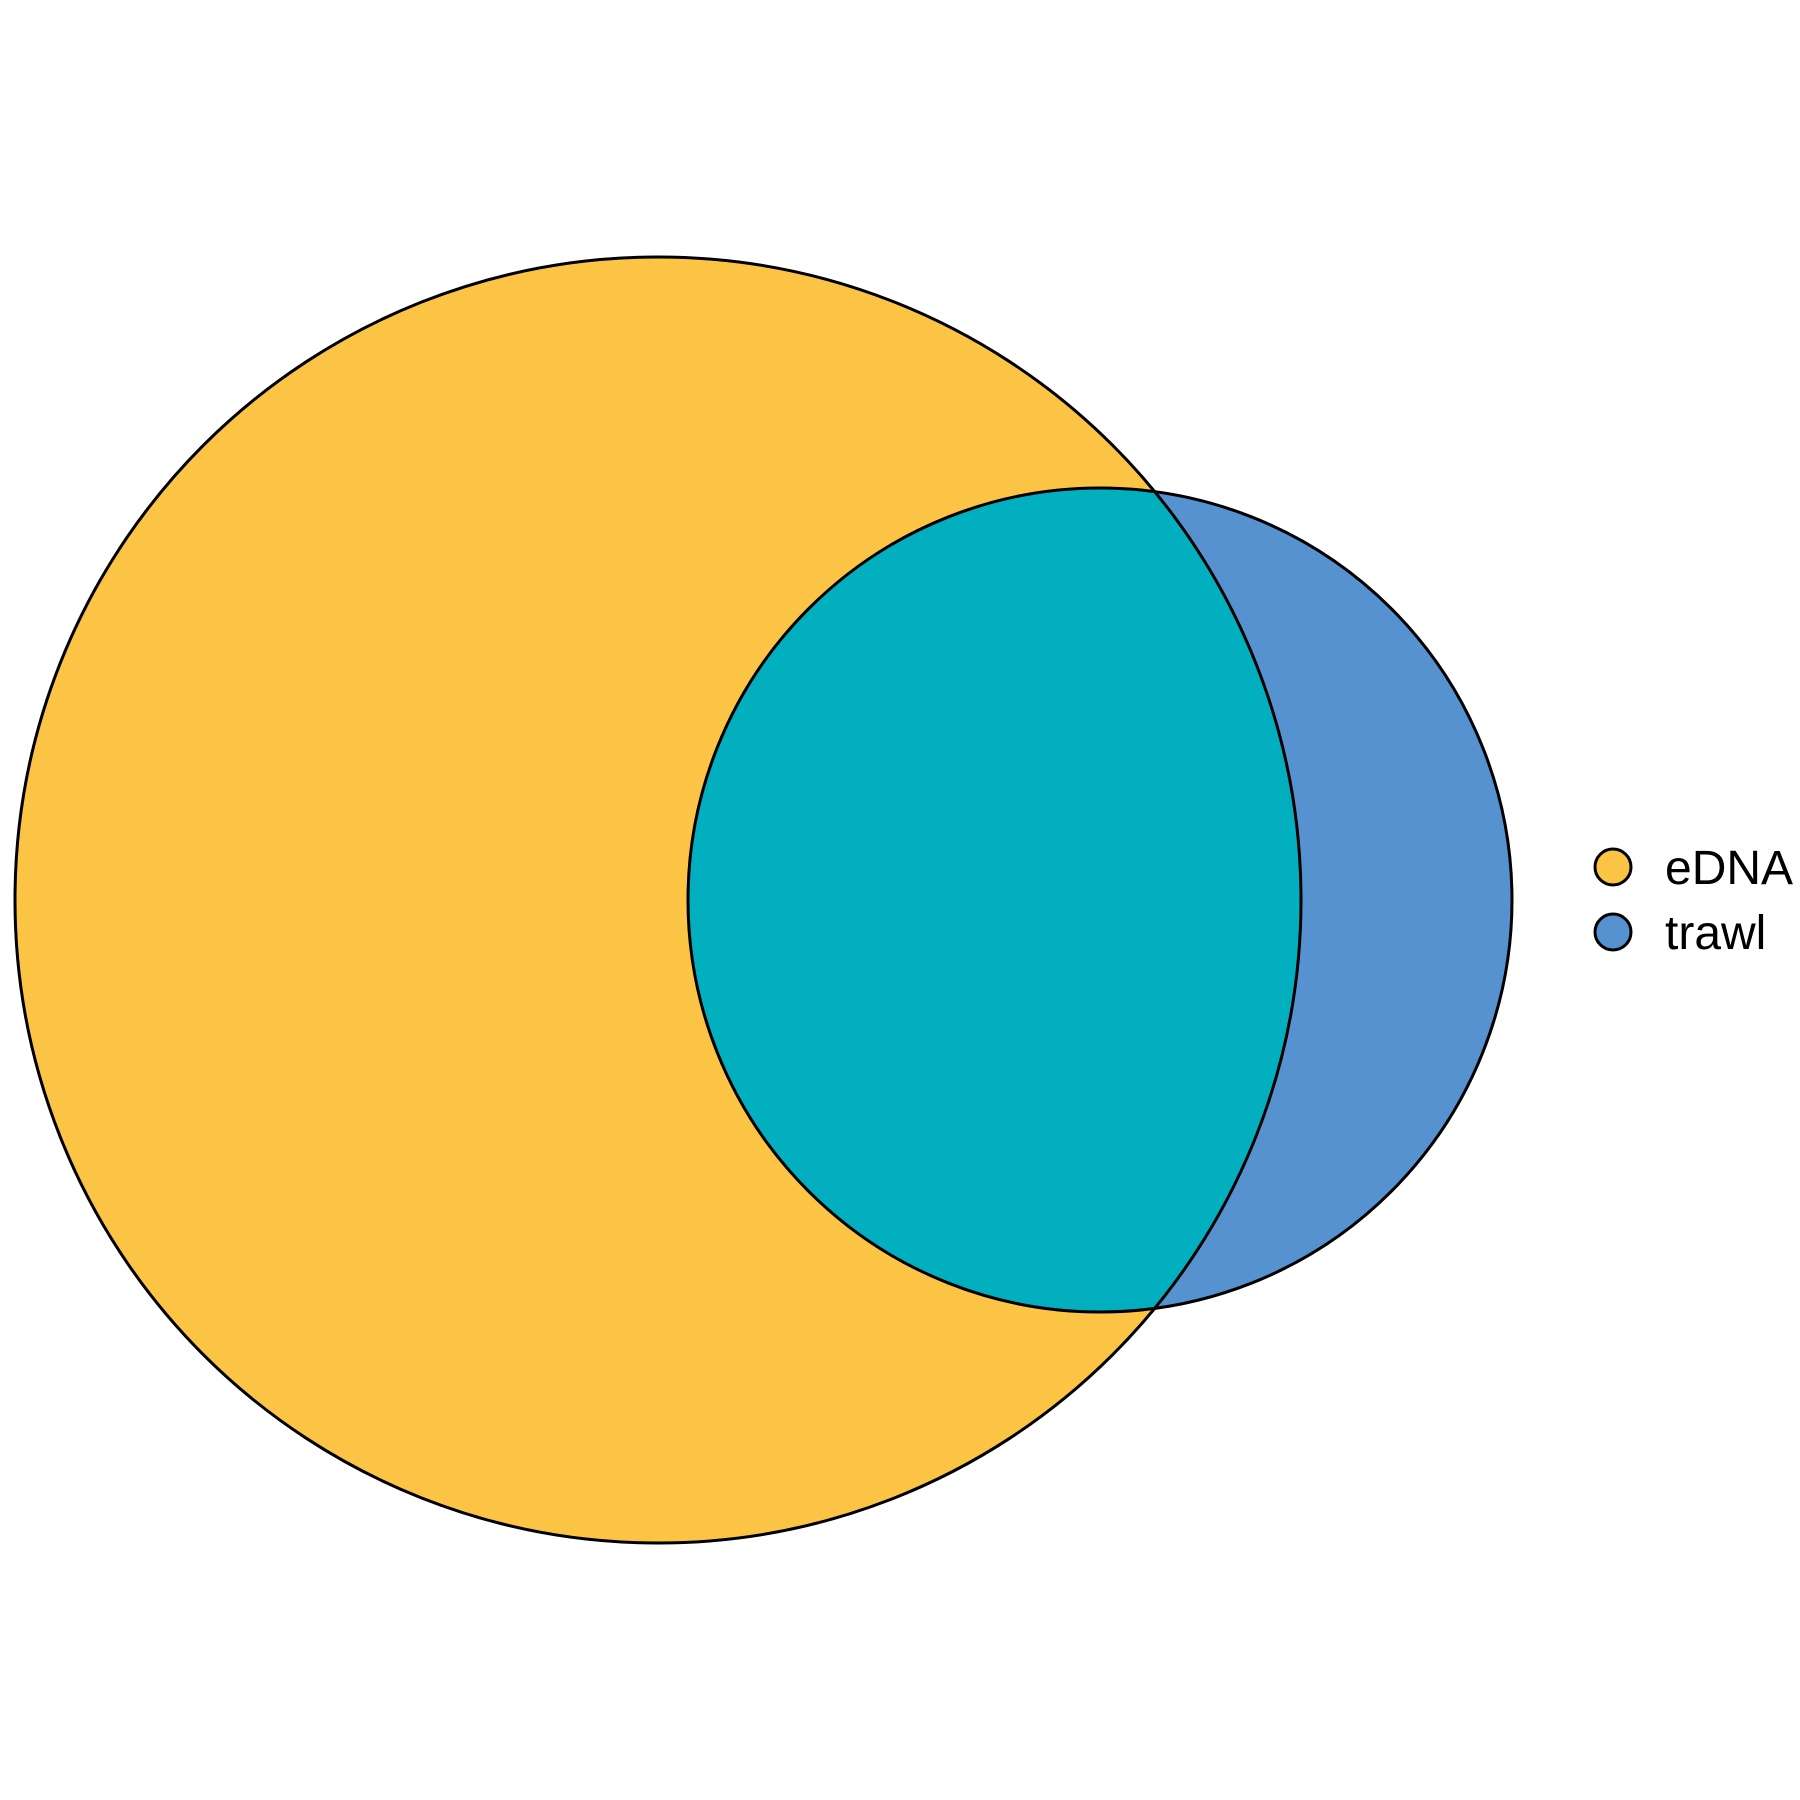 This screenshot has height=1800, width=1800. What do you see at coordinates (1729, 868) in the screenshot?
I see `legend-label-edna: eDNA` at bounding box center [1729, 868].